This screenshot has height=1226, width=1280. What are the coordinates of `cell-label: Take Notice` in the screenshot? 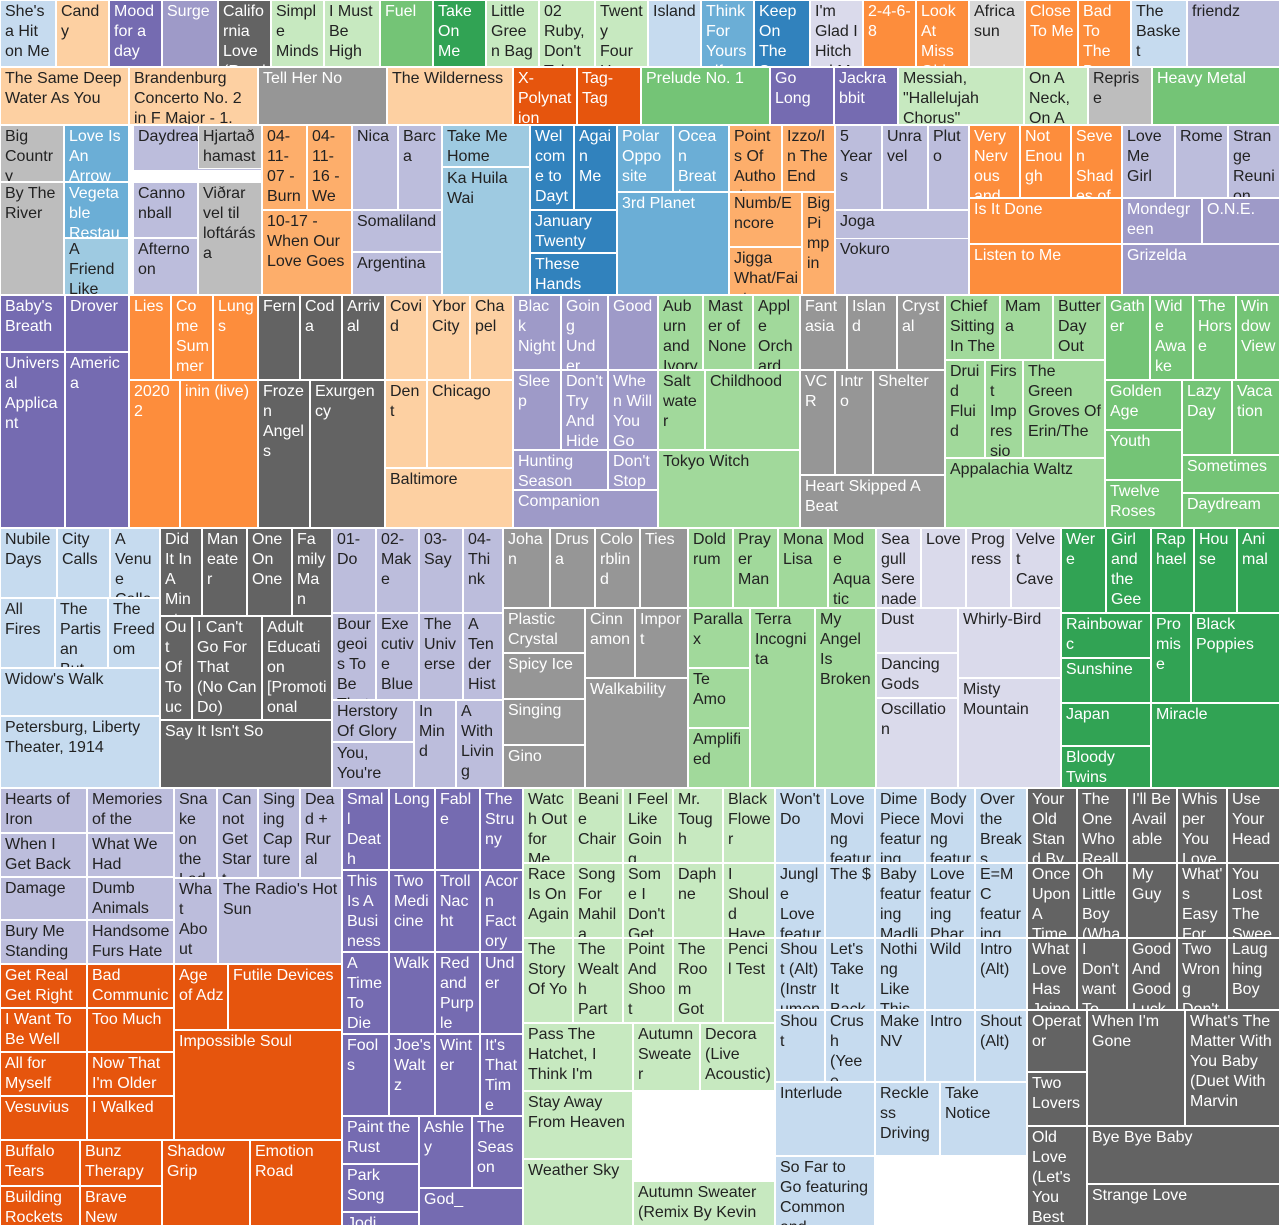 It's located at (968, 1103).